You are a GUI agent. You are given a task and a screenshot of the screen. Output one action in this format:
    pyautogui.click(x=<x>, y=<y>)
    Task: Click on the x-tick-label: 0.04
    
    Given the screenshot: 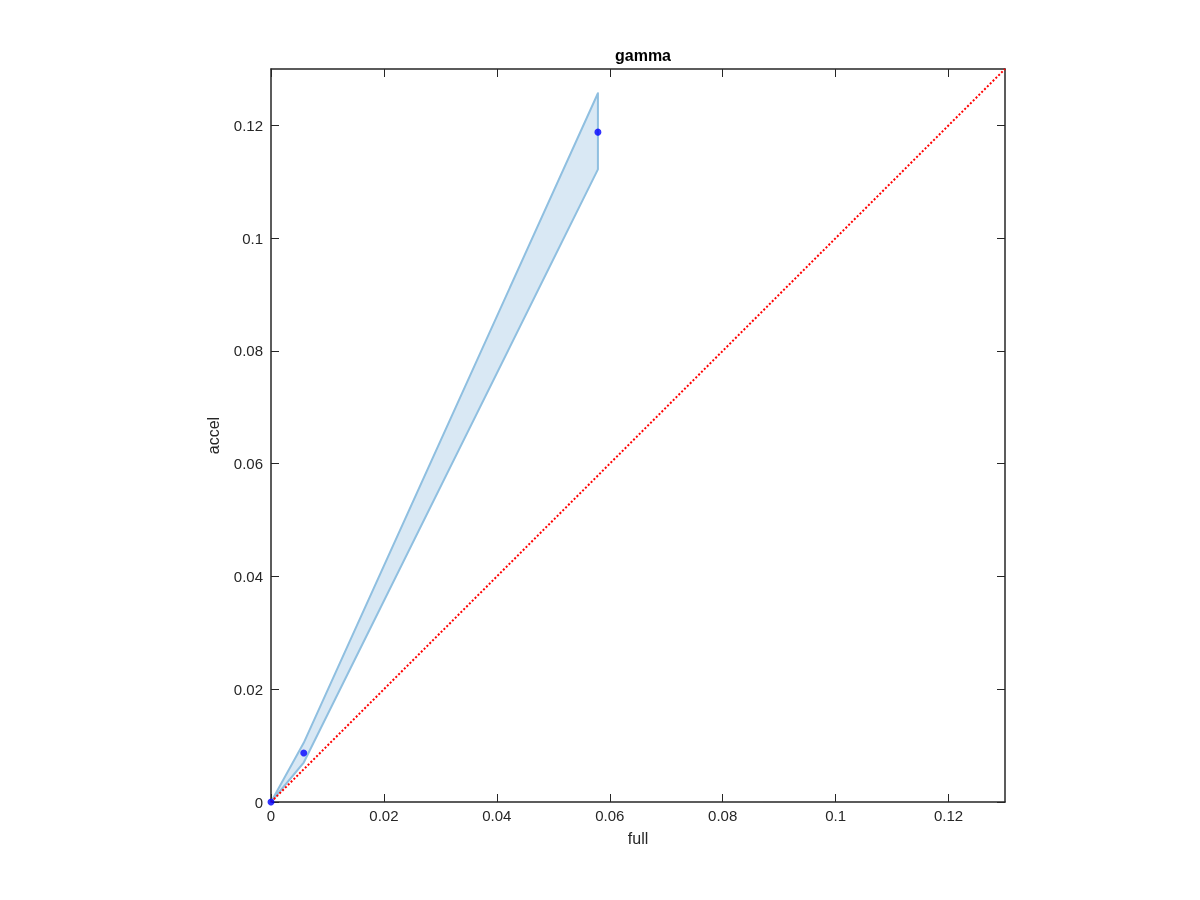 What is the action you would take?
    pyautogui.click(x=497, y=815)
    